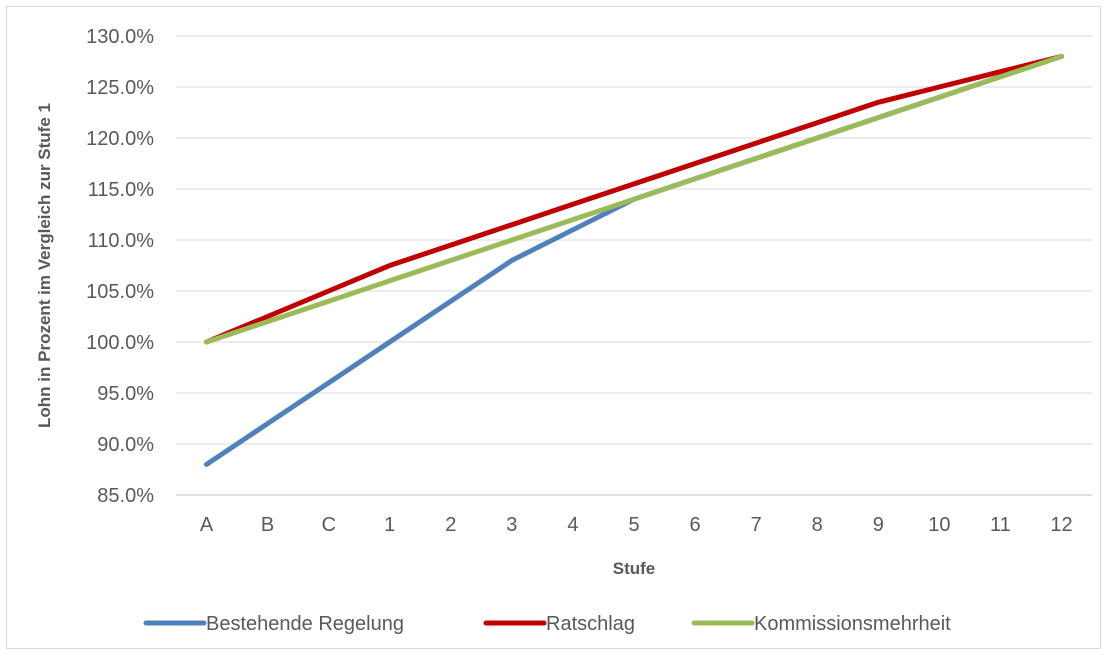 Image resolution: width=1109 pixels, height=657 pixels. What do you see at coordinates (939, 525) in the screenshot?
I see `x-tick-label: 10` at bounding box center [939, 525].